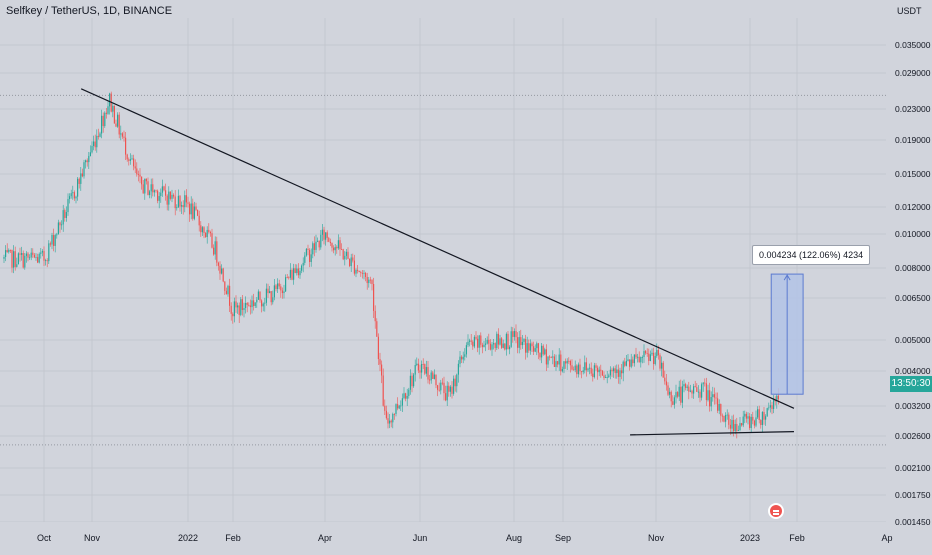 The image size is (932, 555). Describe the element at coordinates (913, 109) in the screenshot. I see `price-tick-label: 0.023000` at that location.